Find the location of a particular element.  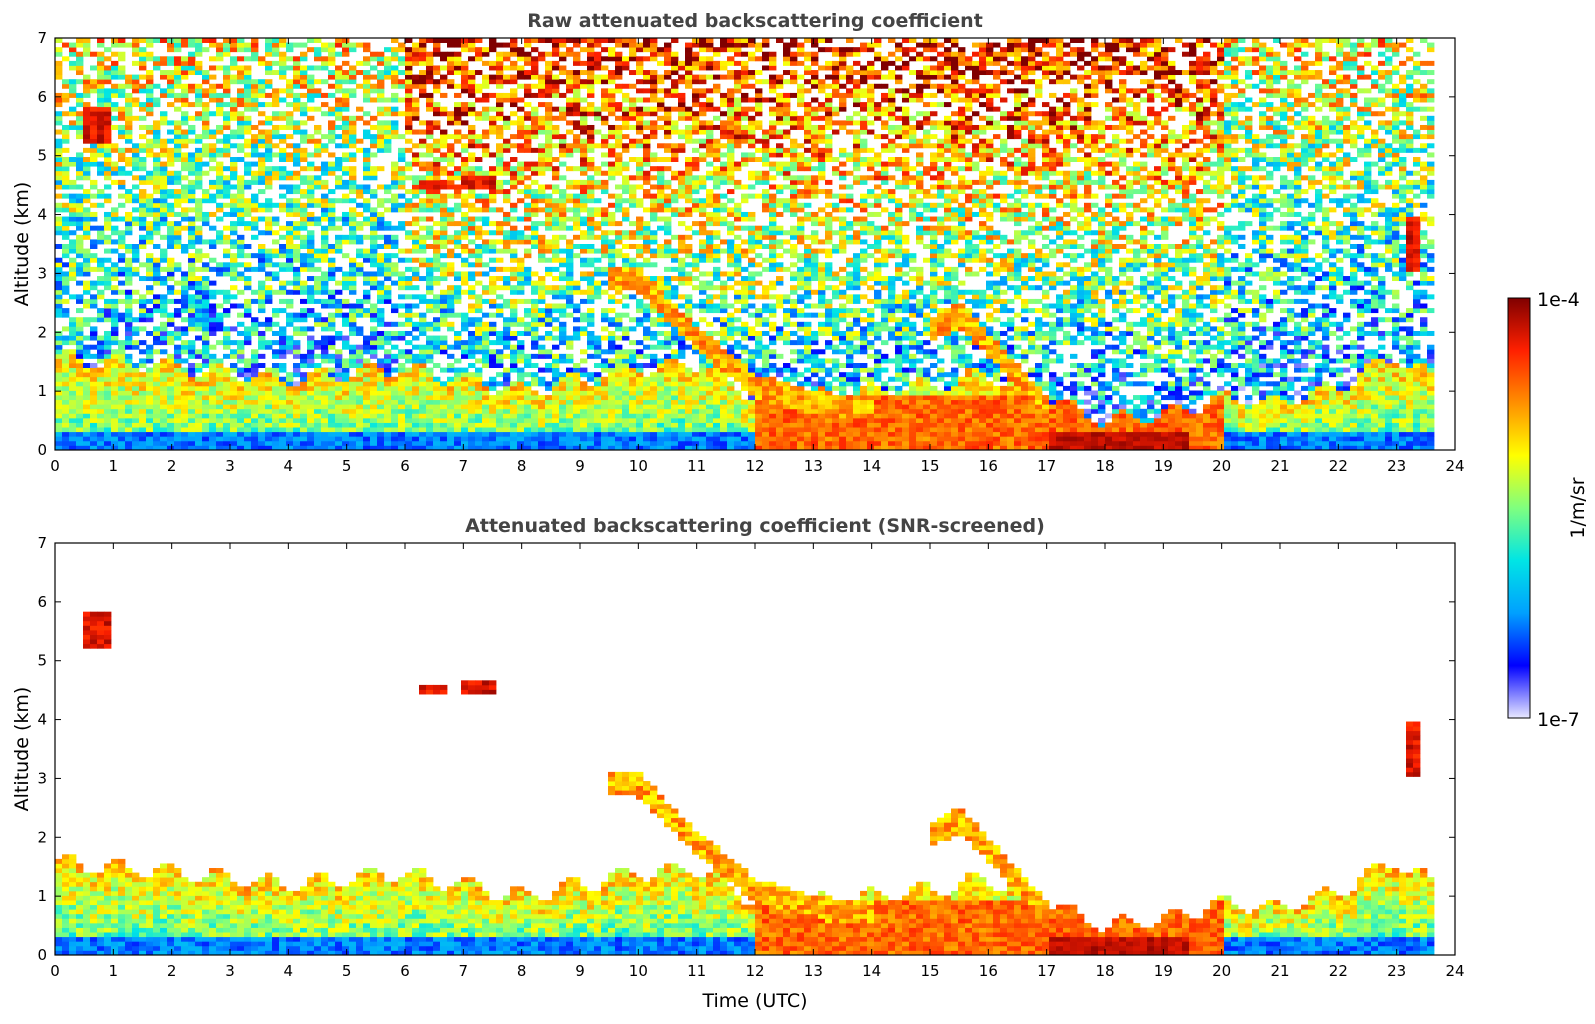

x-axis-label: Time (UTC) is located at coordinates (754, 1001).